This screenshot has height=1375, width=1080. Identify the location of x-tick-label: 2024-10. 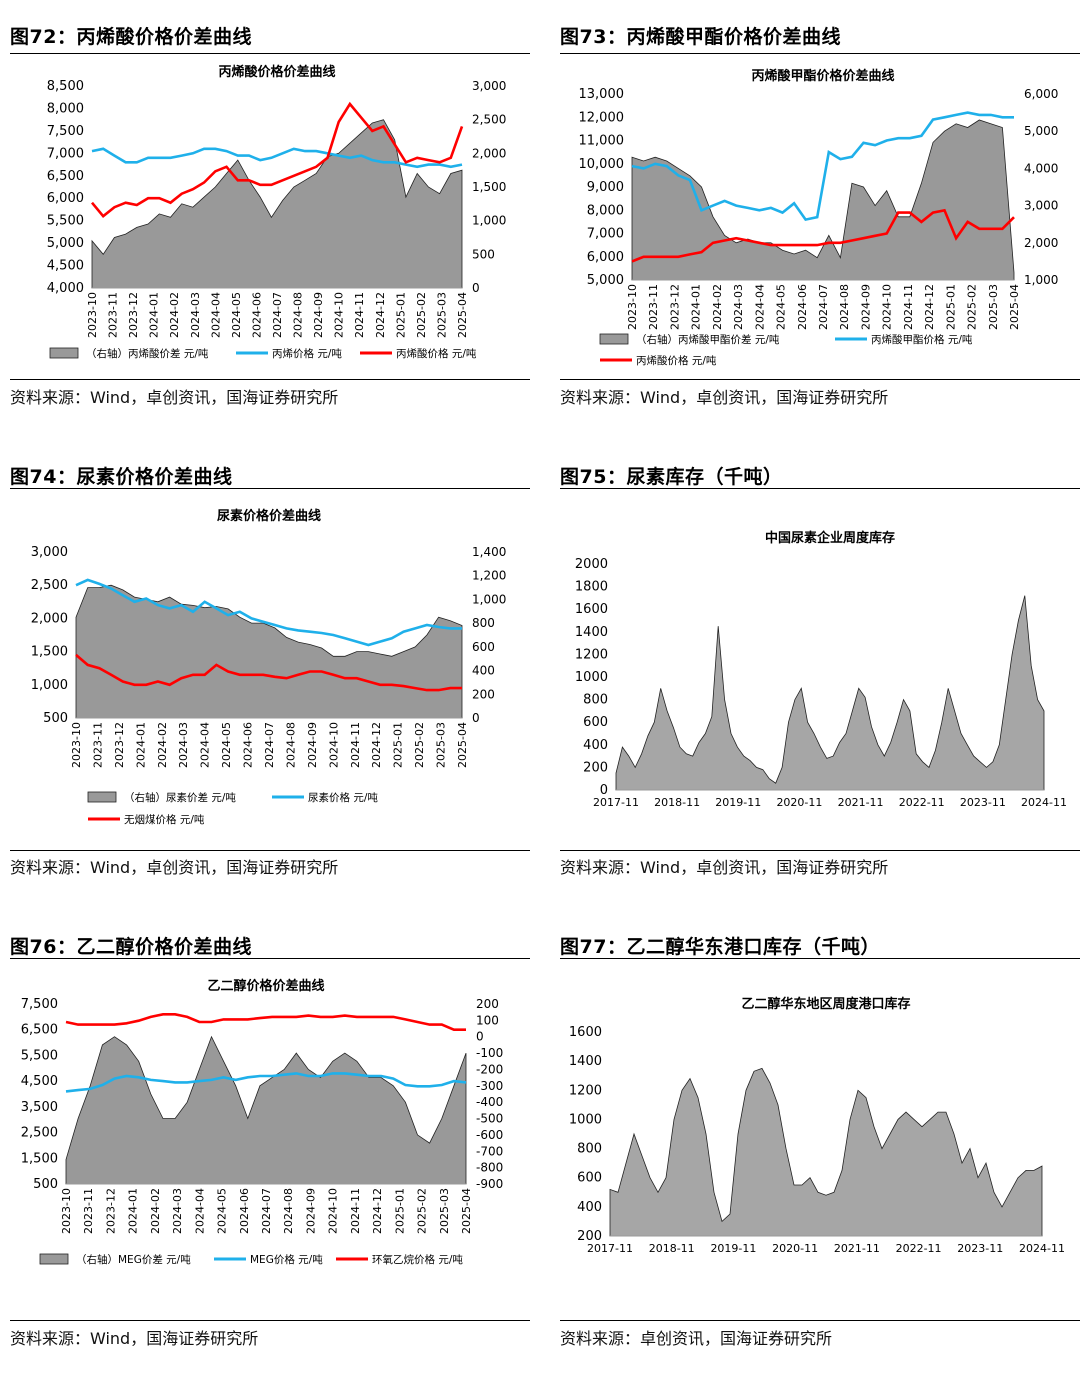
(339, 315).